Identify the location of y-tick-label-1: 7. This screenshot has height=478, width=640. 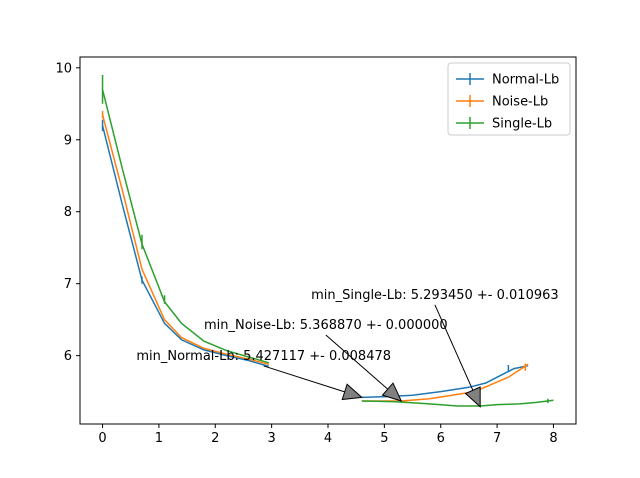
(68, 284).